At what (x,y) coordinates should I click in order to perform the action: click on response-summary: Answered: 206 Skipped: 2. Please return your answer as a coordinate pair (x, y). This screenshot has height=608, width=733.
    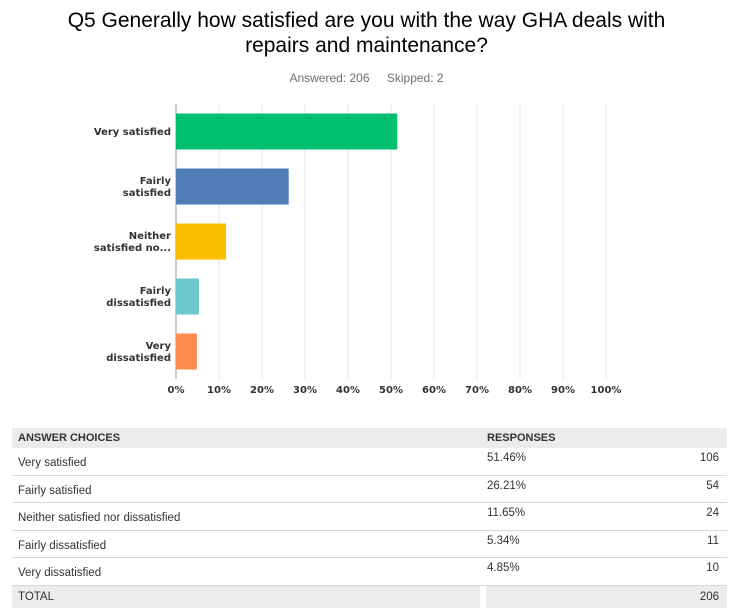
    Looking at the image, I should click on (366, 78).